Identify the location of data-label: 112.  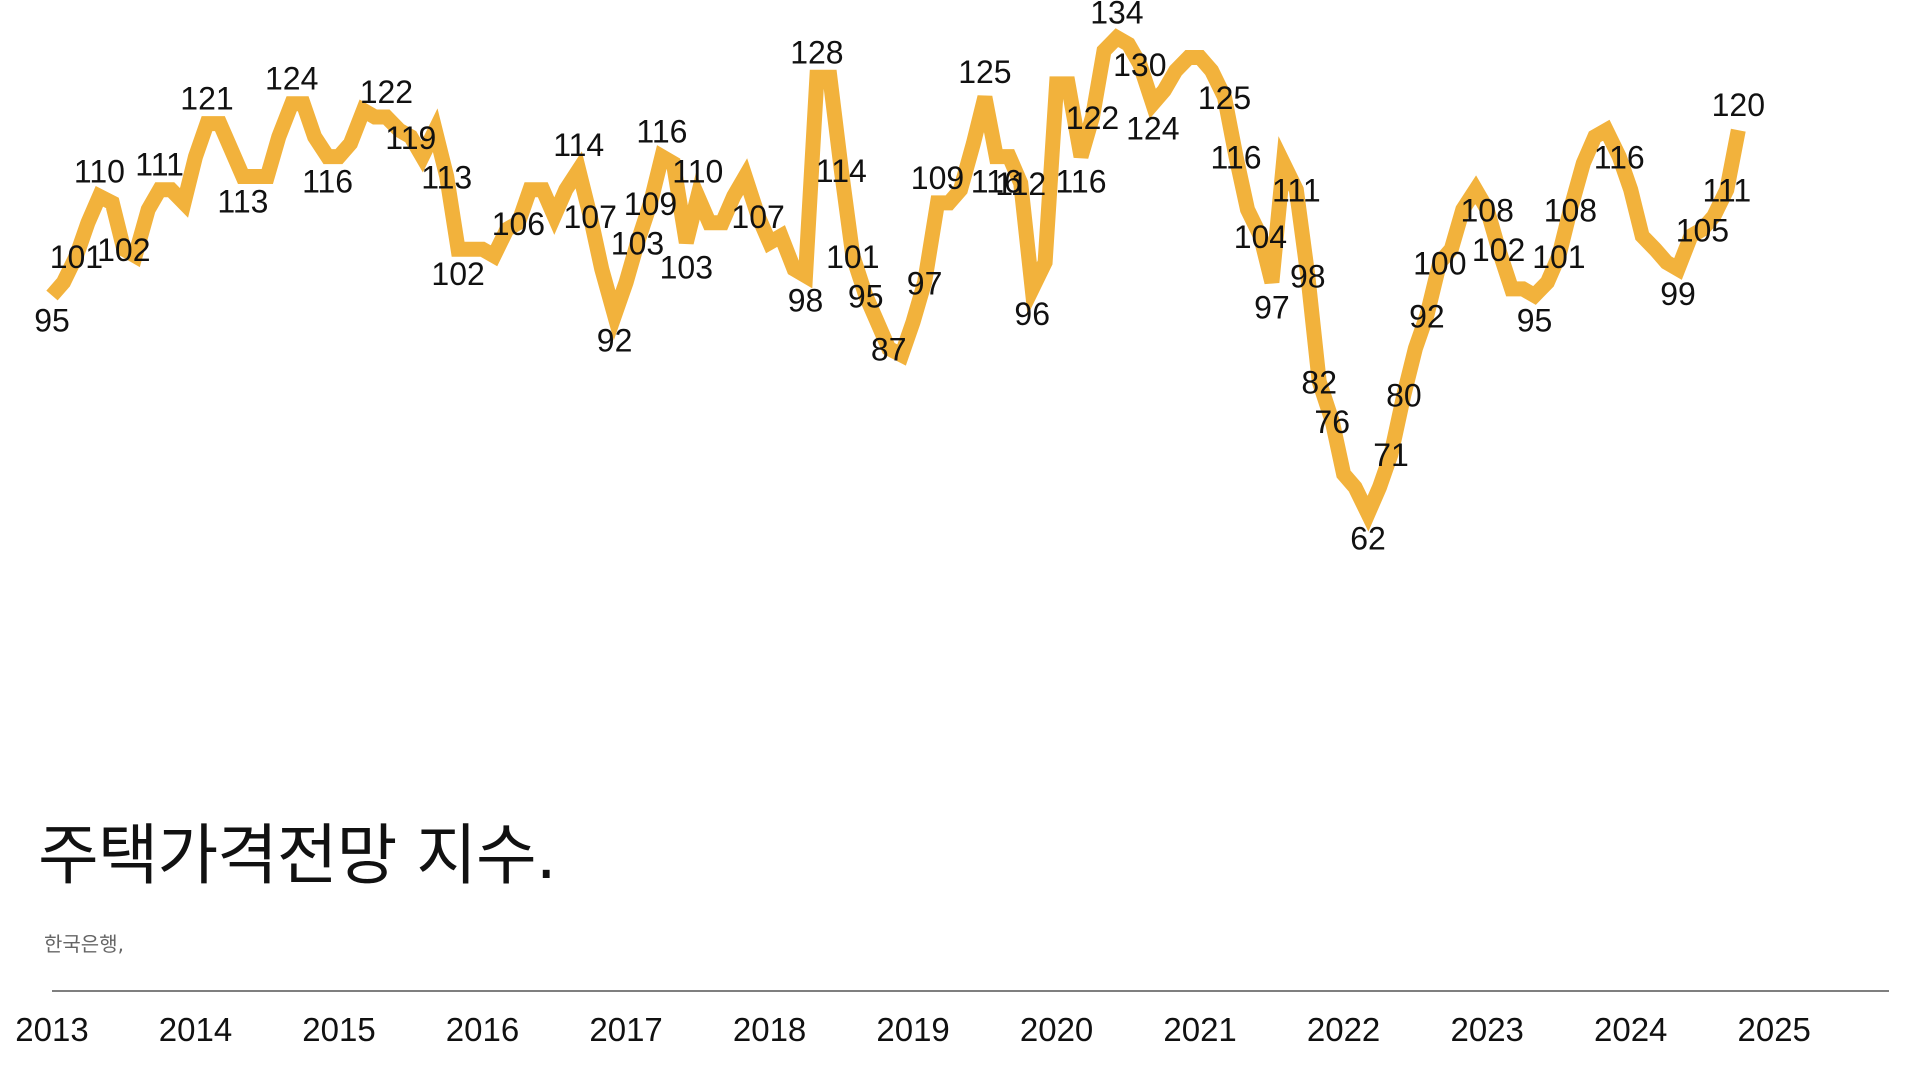
(1020, 184).